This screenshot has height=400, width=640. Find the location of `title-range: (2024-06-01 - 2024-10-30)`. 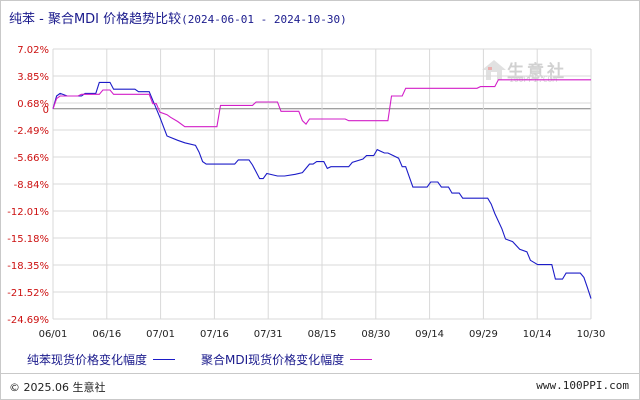

title-range: (2024-06-01 - 2024-10-30) is located at coordinates (264, 19).